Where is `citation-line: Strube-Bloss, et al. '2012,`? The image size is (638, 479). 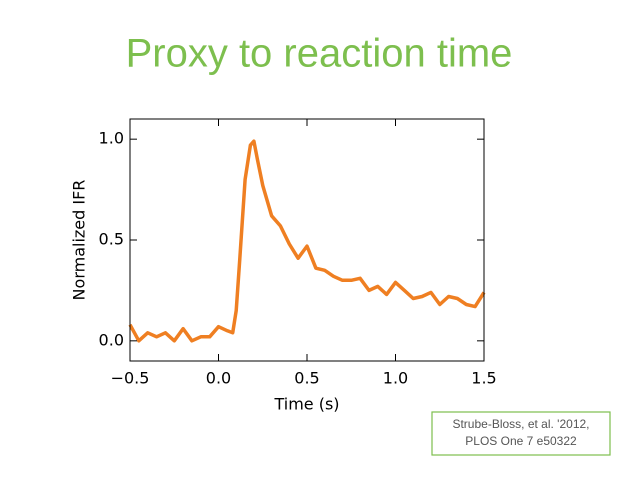 citation-line: Strube-Bloss, et al. '2012, is located at coordinates (520, 424).